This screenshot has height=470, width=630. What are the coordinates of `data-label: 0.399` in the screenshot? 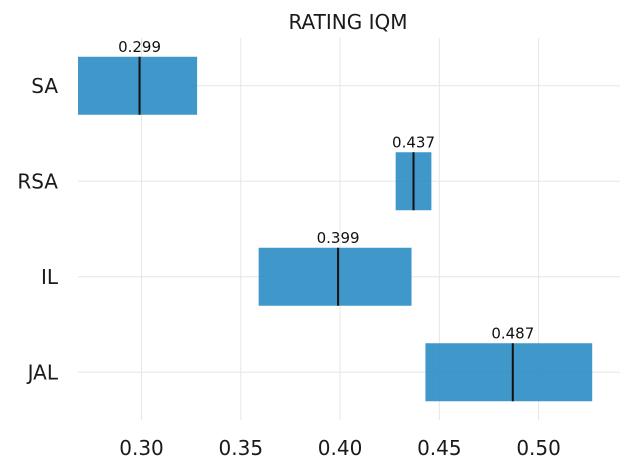 It's located at (338, 238).